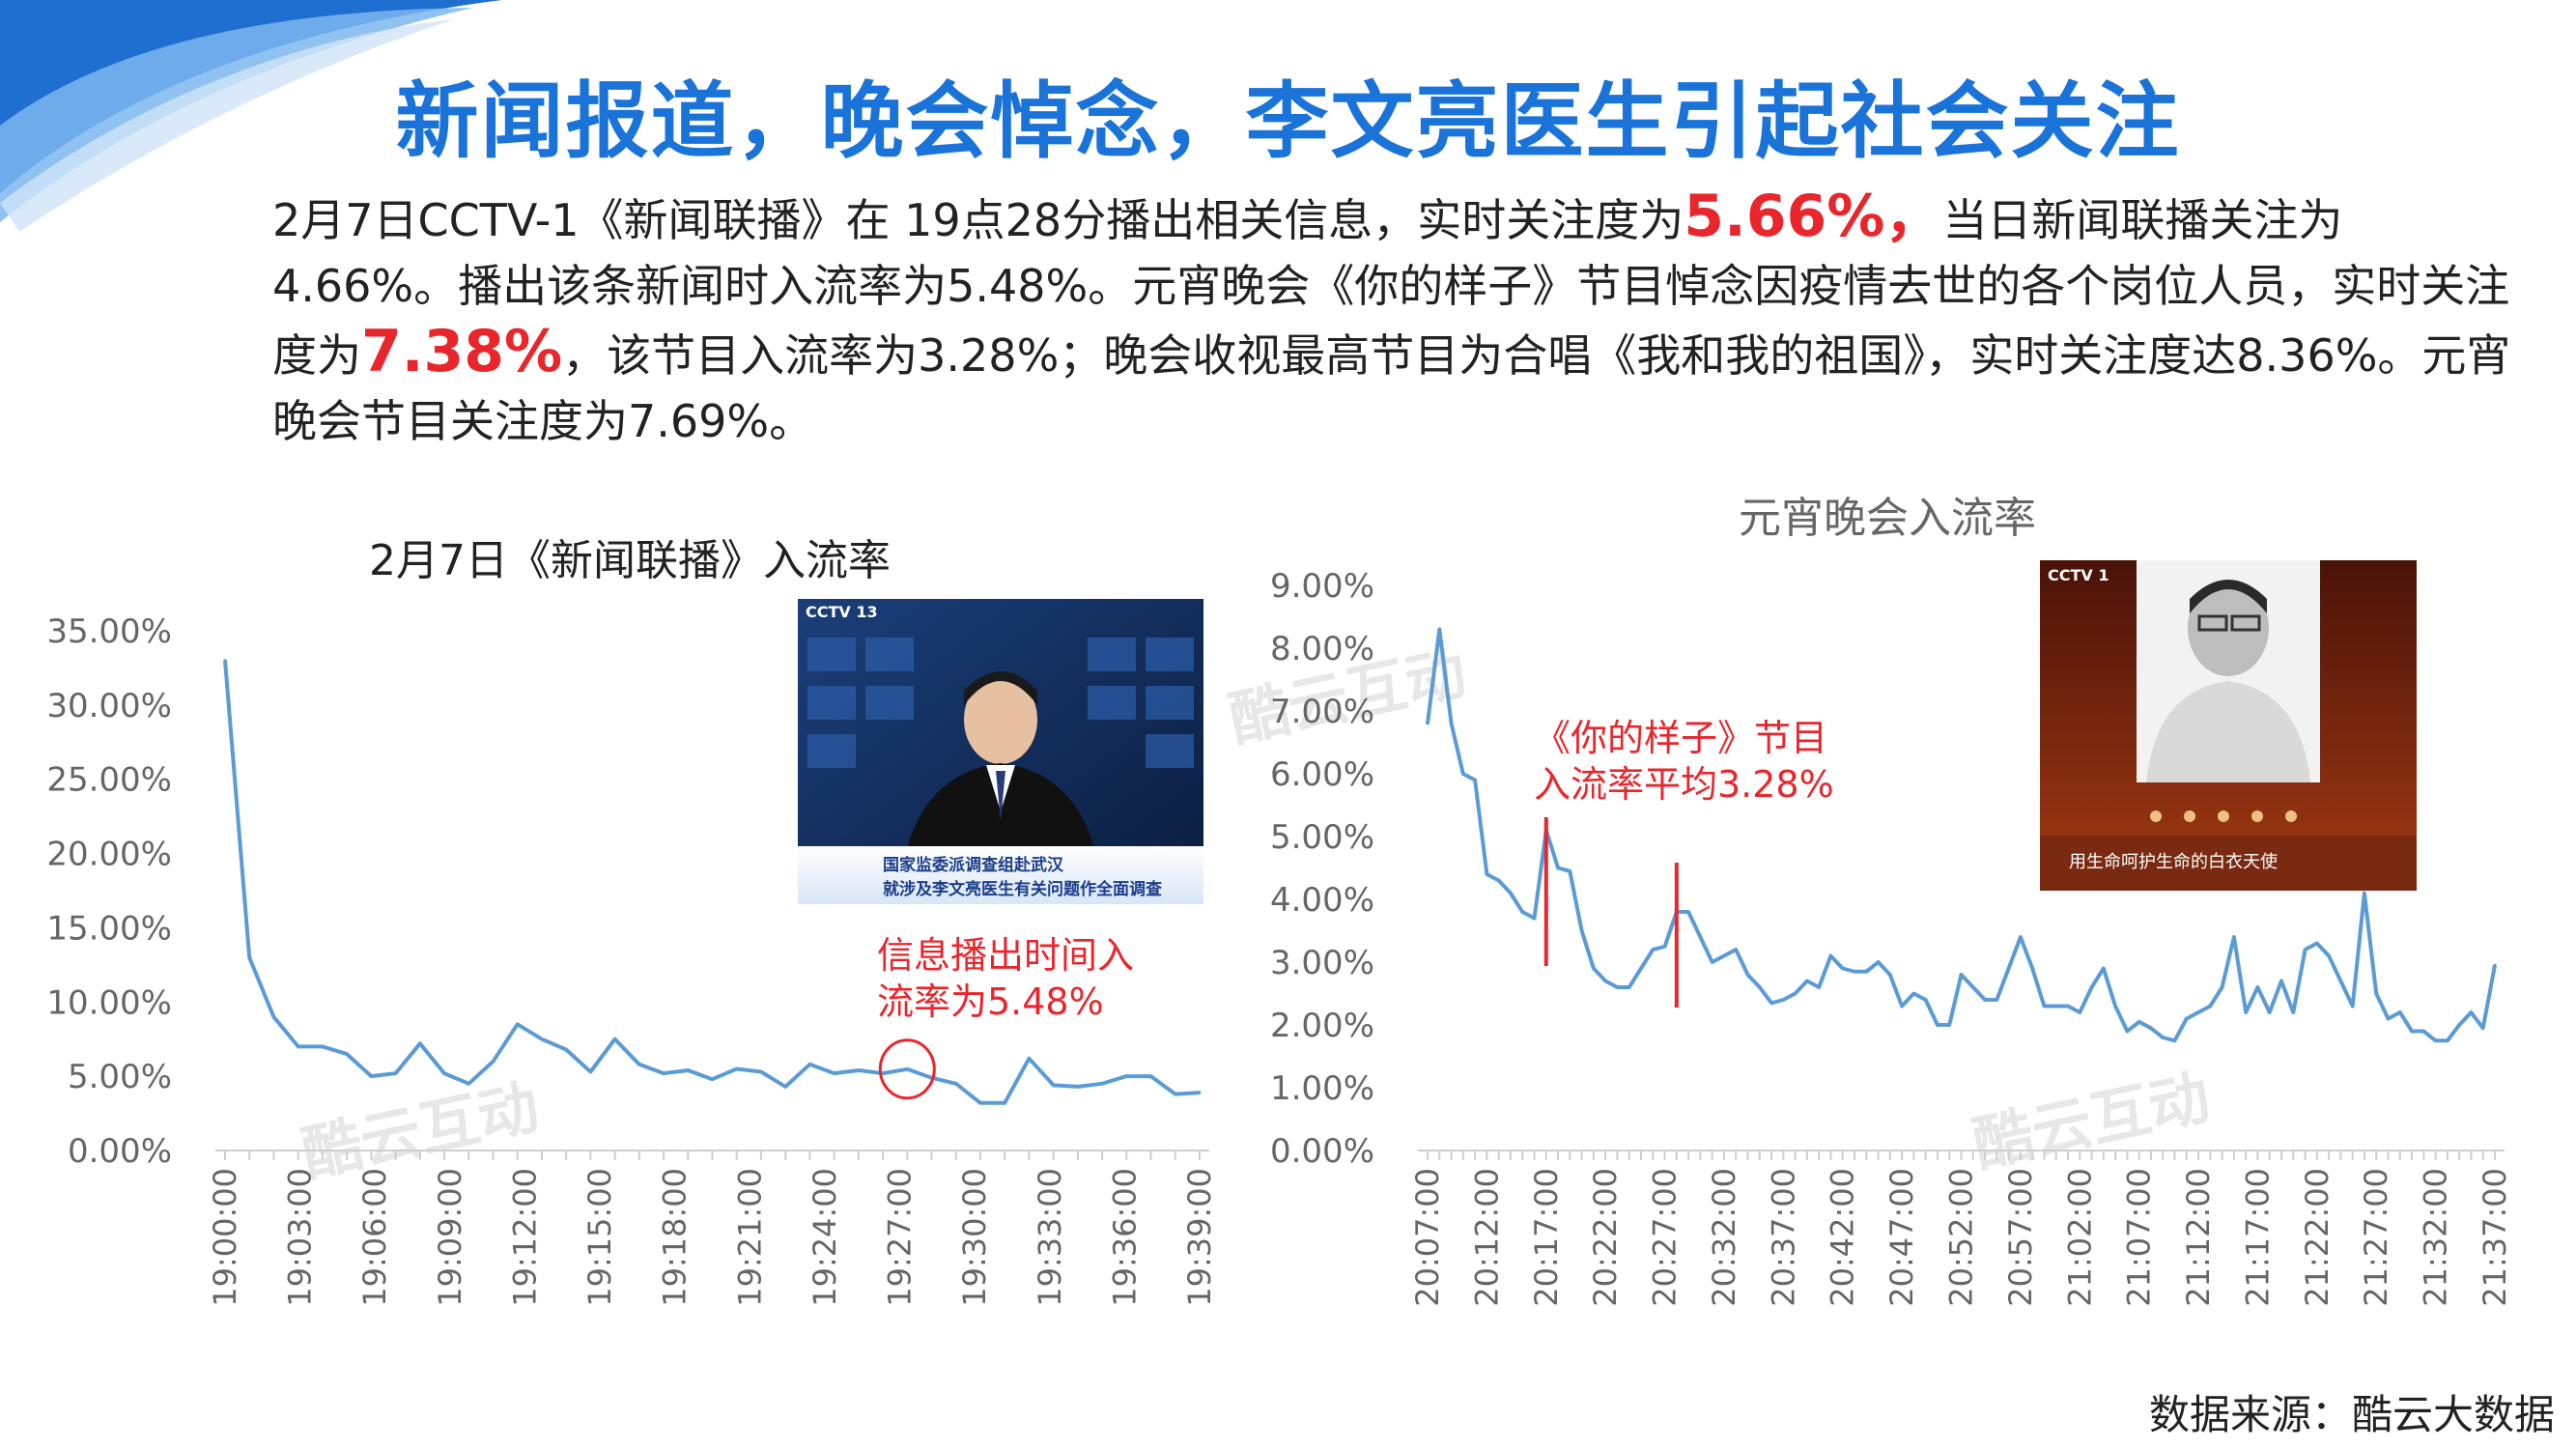  I want to click on news-x-tick-label: 19:33:00, so click(1050, 1237).